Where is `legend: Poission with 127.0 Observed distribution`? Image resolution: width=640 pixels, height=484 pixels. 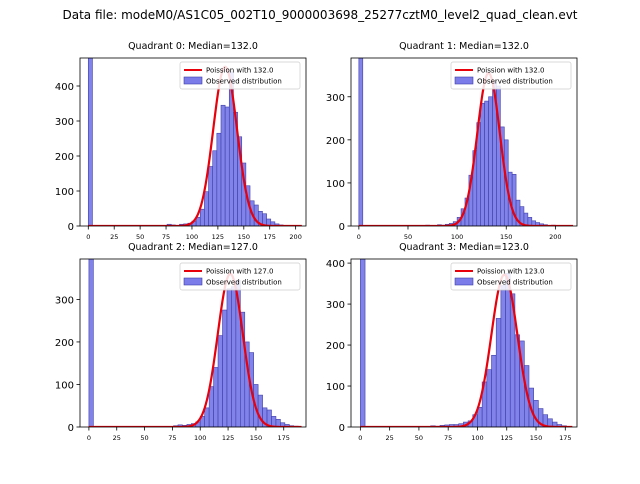
legend: Poission with 127.0 Observed distribution is located at coordinates (240, 276).